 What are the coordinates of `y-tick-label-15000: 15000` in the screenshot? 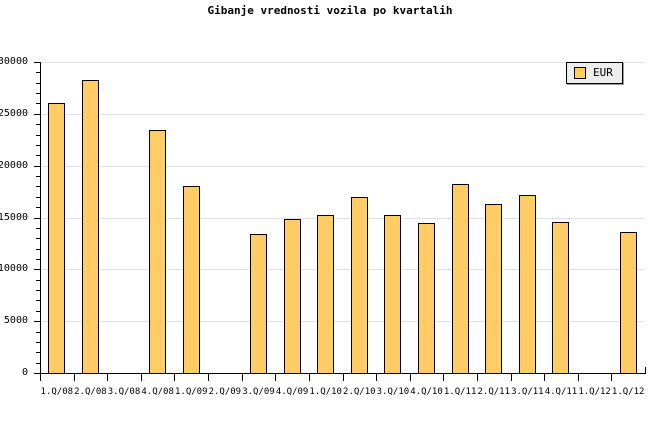 It's located at (14, 217).